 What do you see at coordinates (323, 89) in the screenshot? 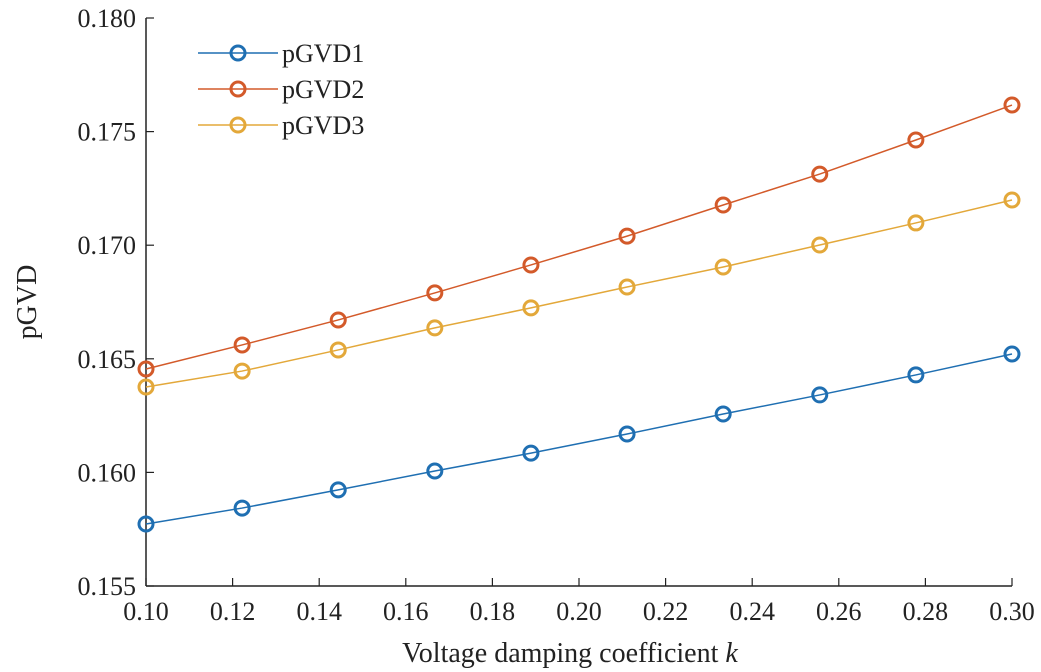
I see `legend-label: pGVD2` at bounding box center [323, 89].